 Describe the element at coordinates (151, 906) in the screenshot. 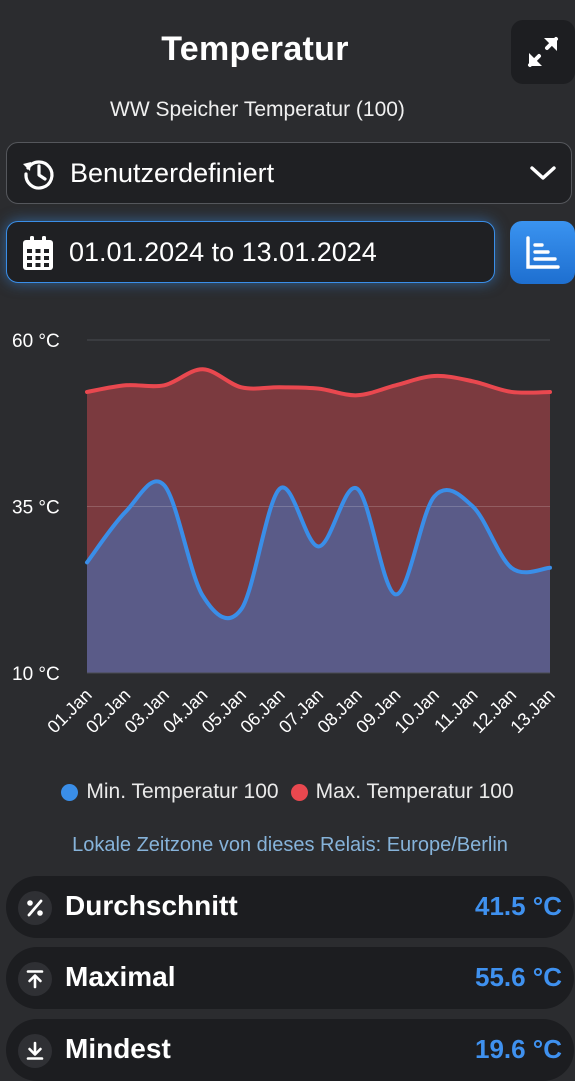

I see `stat-average-label: Durchschnitt` at that location.